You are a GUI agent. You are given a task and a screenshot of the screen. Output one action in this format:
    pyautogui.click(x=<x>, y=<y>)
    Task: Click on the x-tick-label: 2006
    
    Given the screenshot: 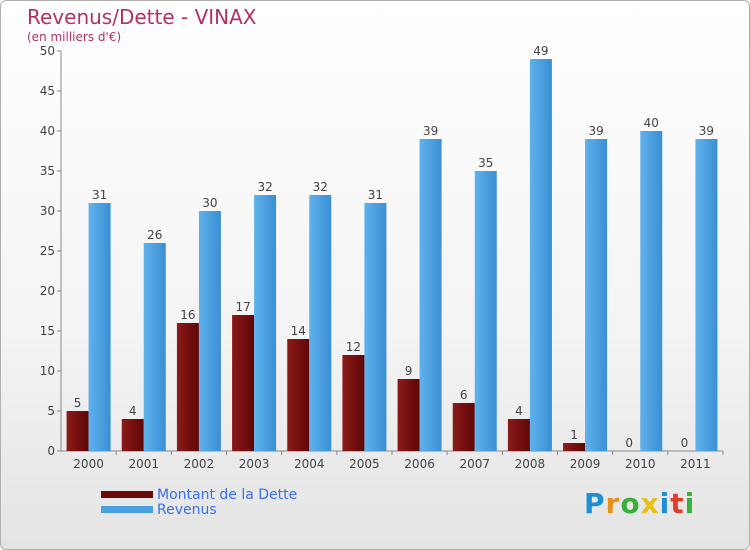 What is the action you would take?
    pyautogui.click(x=419, y=464)
    